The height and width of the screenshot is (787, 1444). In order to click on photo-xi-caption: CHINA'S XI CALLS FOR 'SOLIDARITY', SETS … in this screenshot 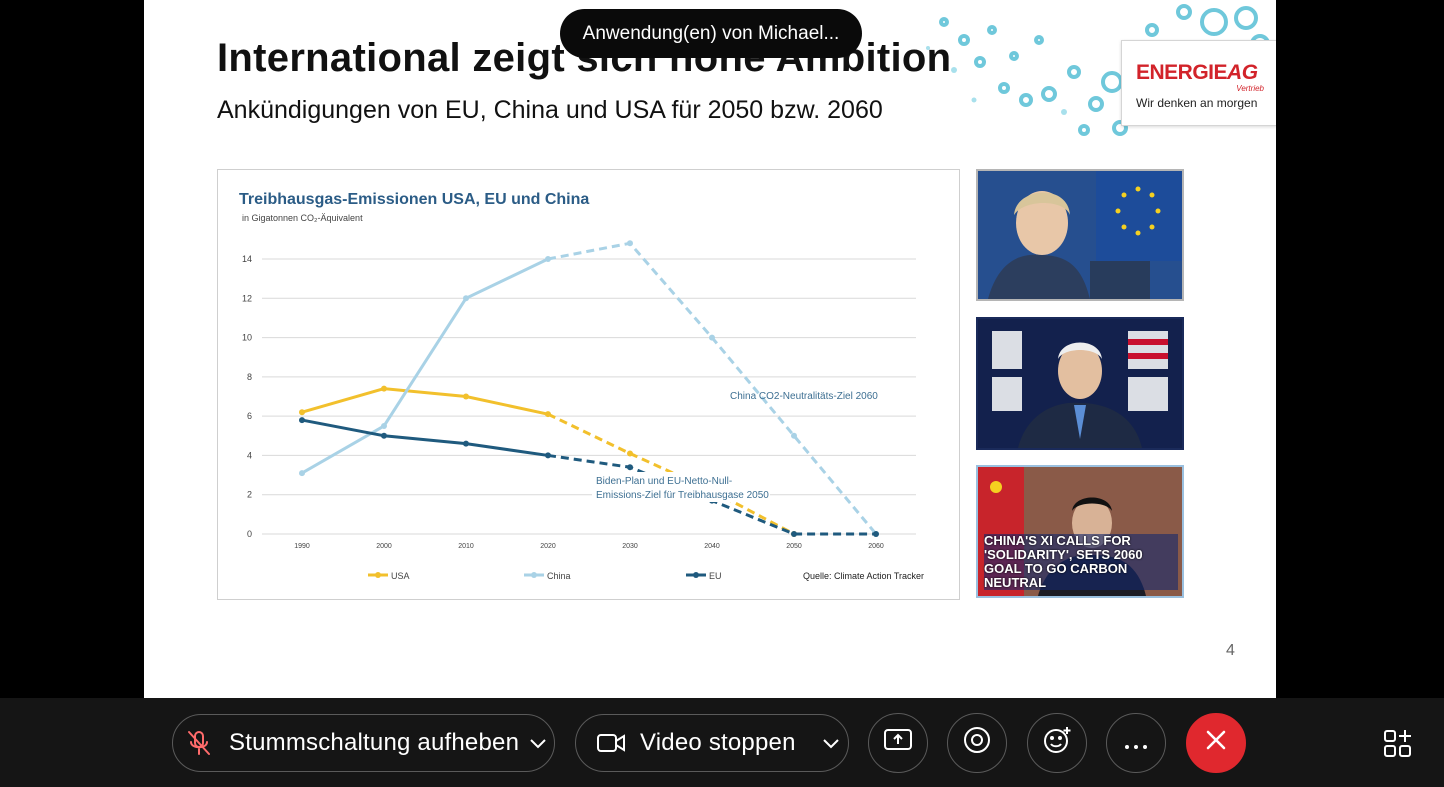, I will do `click(1081, 562)`.